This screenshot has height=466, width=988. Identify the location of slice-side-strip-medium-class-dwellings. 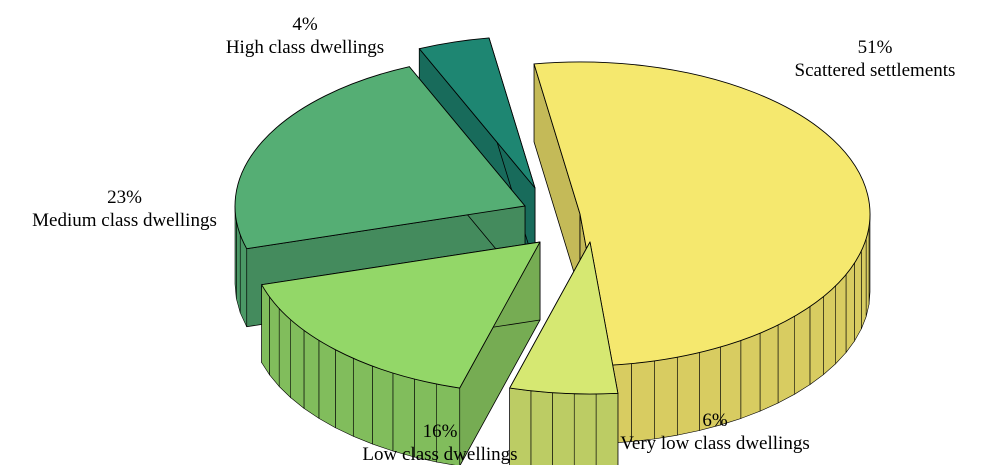
(243, 280).